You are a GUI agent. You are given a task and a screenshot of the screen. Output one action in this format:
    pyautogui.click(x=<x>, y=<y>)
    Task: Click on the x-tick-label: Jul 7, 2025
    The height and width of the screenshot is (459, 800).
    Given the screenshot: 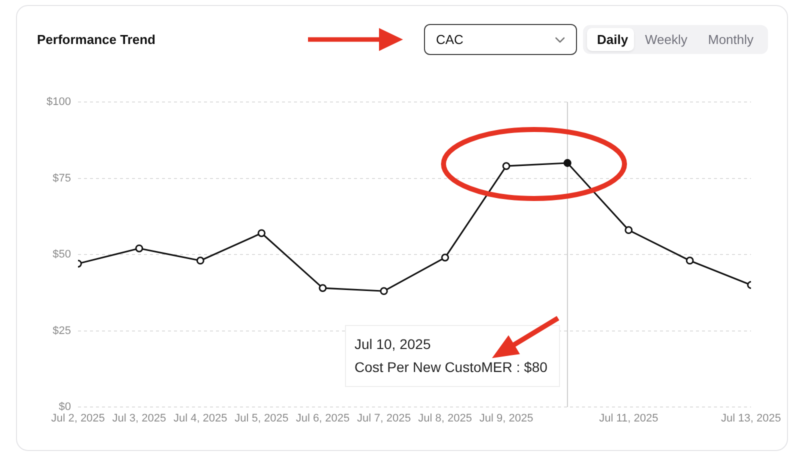 What is the action you would take?
    pyautogui.click(x=383, y=418)
    